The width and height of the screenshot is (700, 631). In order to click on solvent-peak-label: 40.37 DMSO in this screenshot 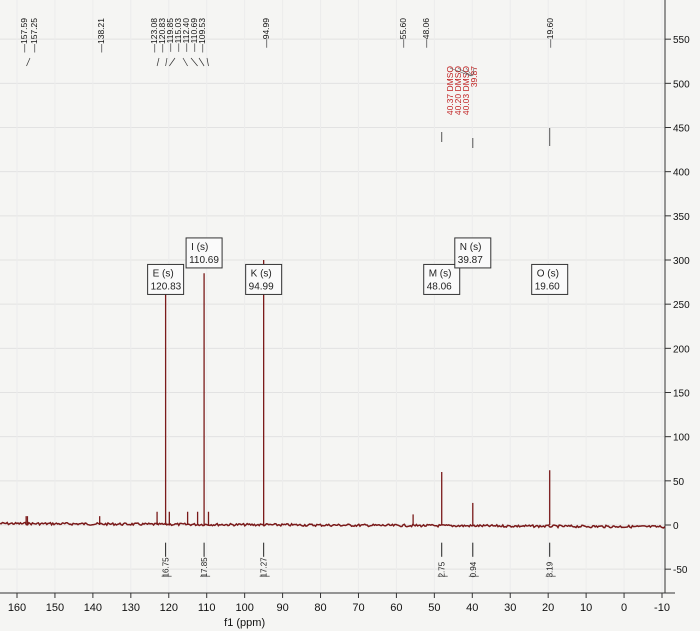, I will do `click(450, 91)`.